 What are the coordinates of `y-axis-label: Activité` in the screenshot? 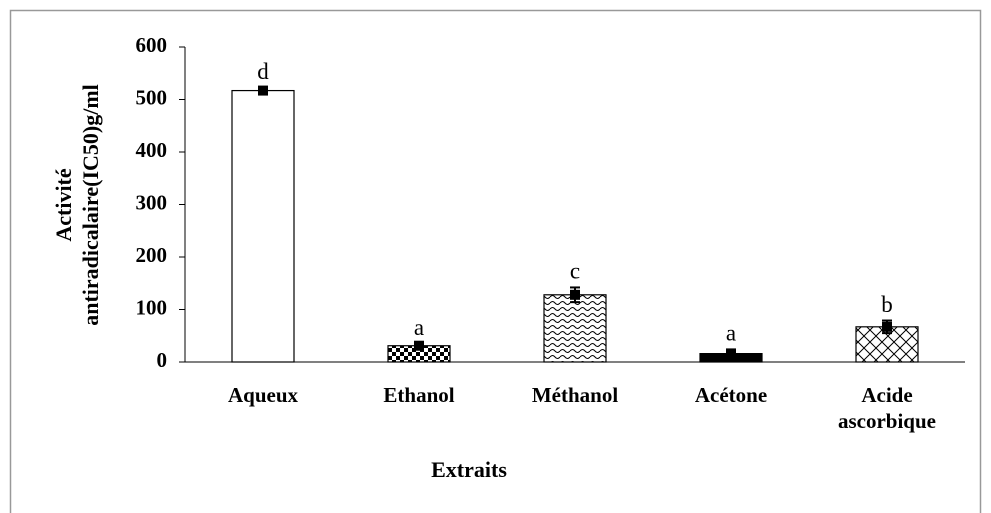 It's located at (63, 205).